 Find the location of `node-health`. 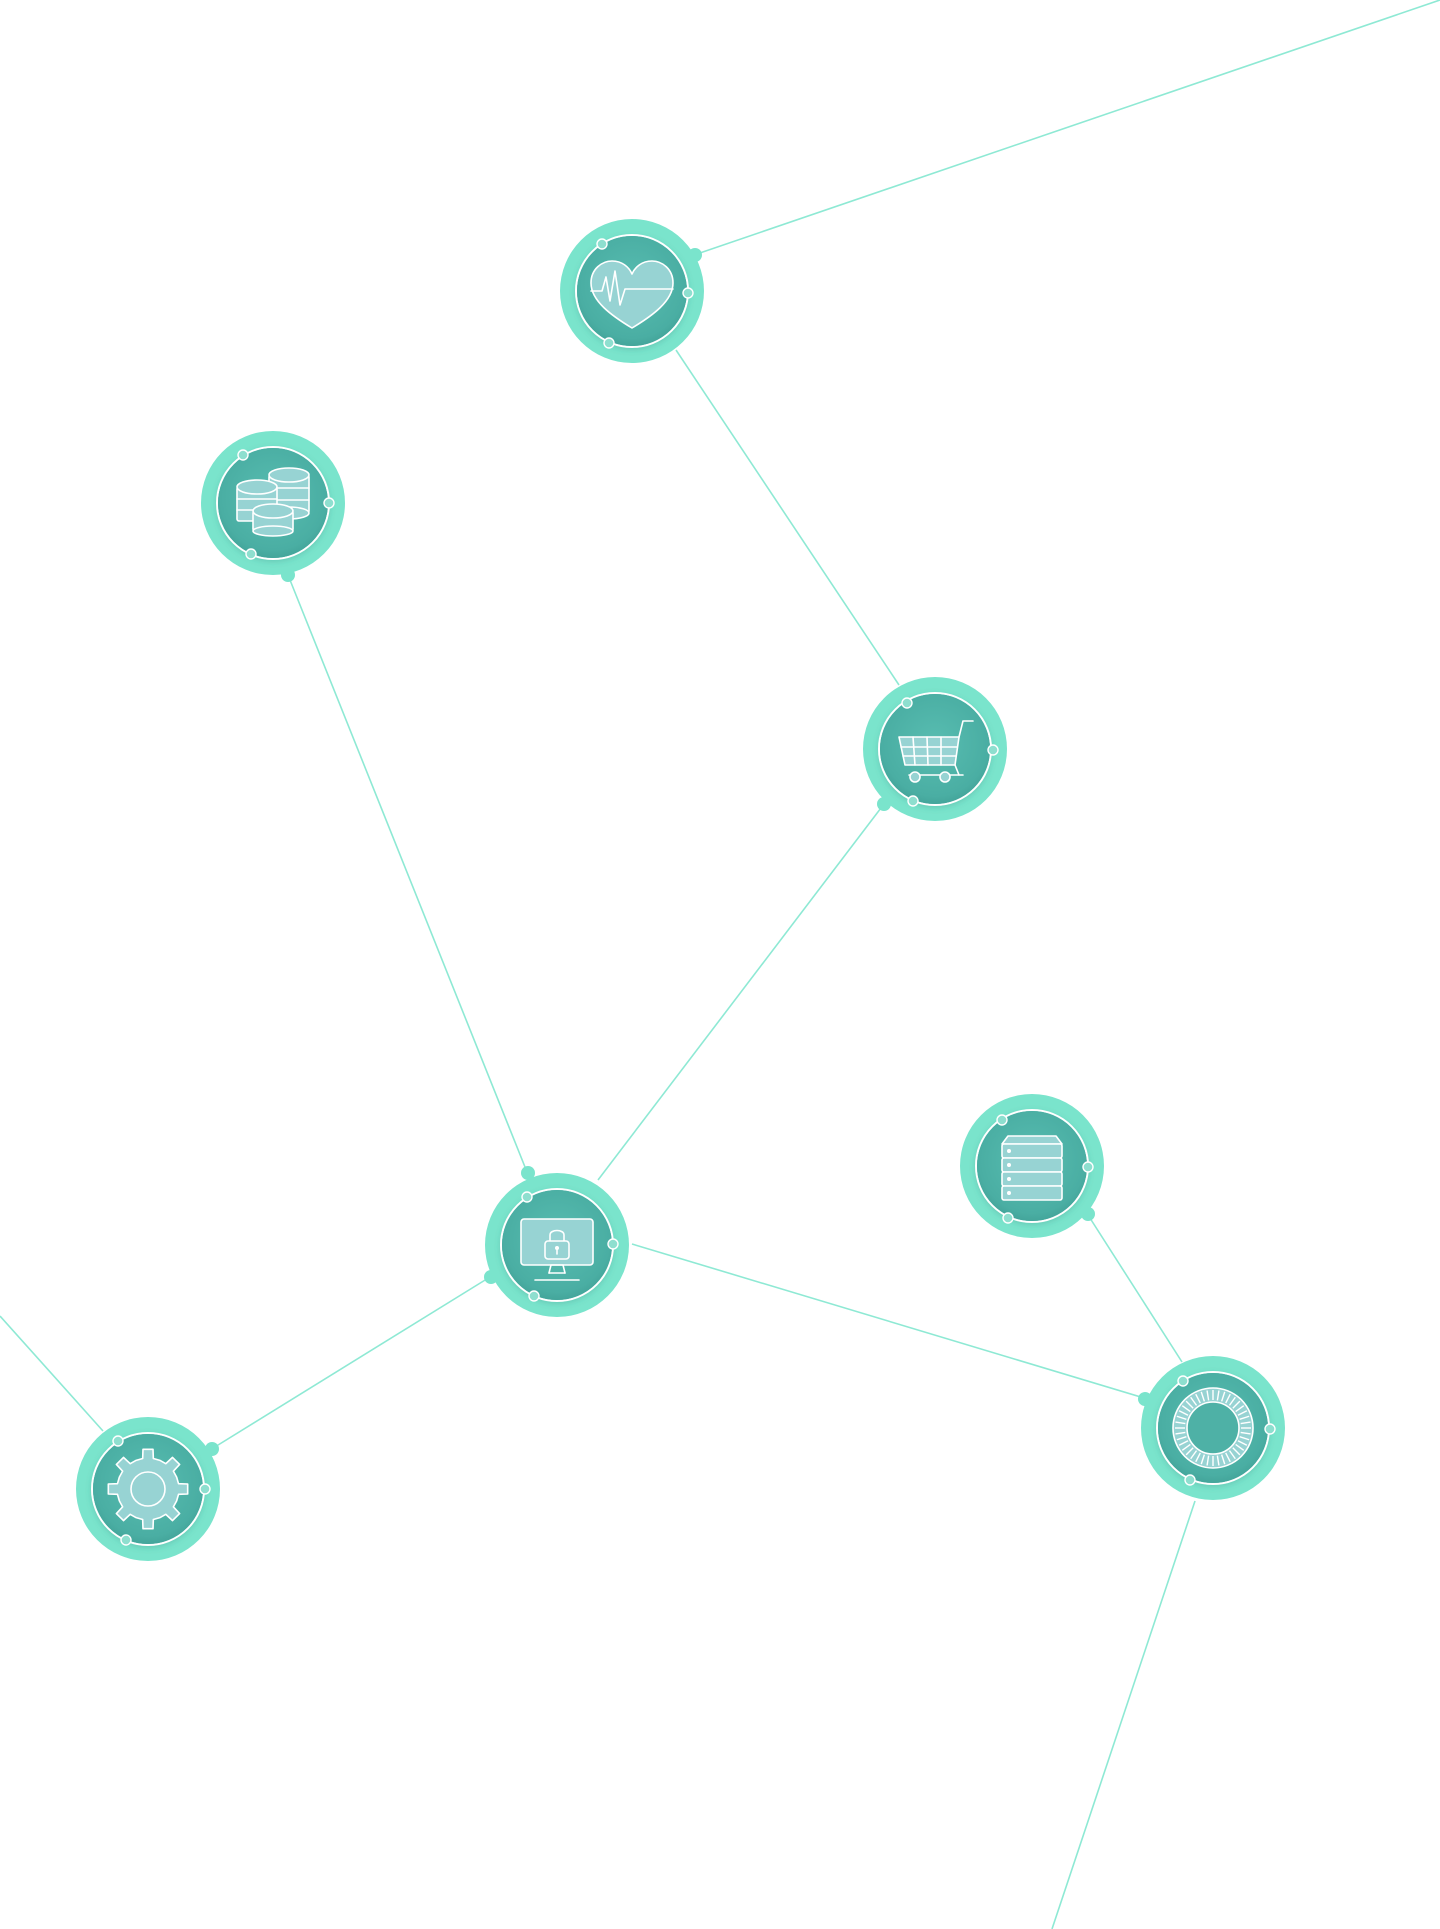

node-health is located at coordinates (632, 291).